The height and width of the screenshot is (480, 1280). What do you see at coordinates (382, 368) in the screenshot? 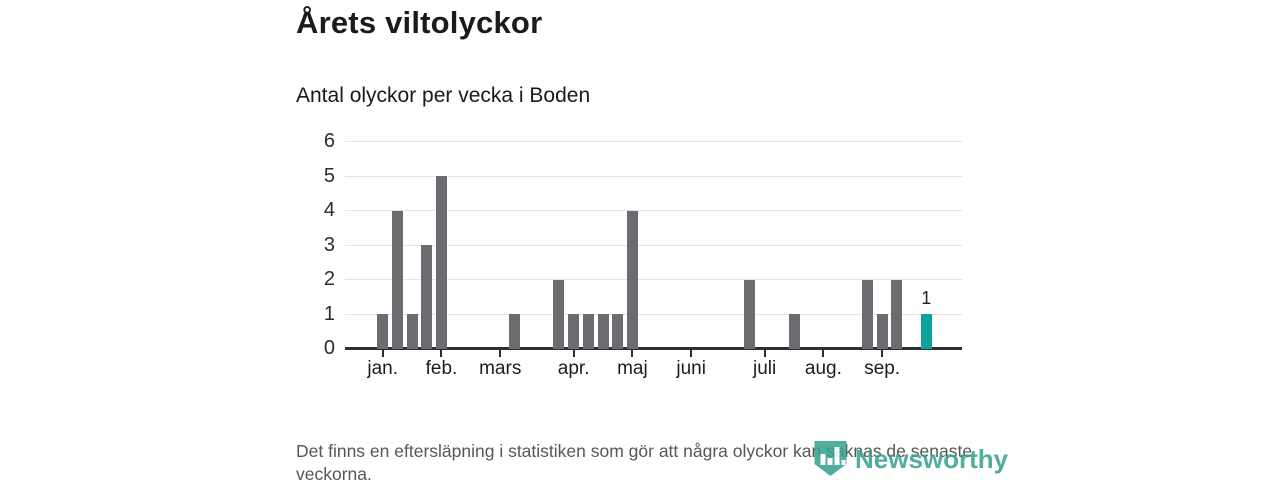
I see `month-label-jan: jan.` at bounding box center [382, 368].